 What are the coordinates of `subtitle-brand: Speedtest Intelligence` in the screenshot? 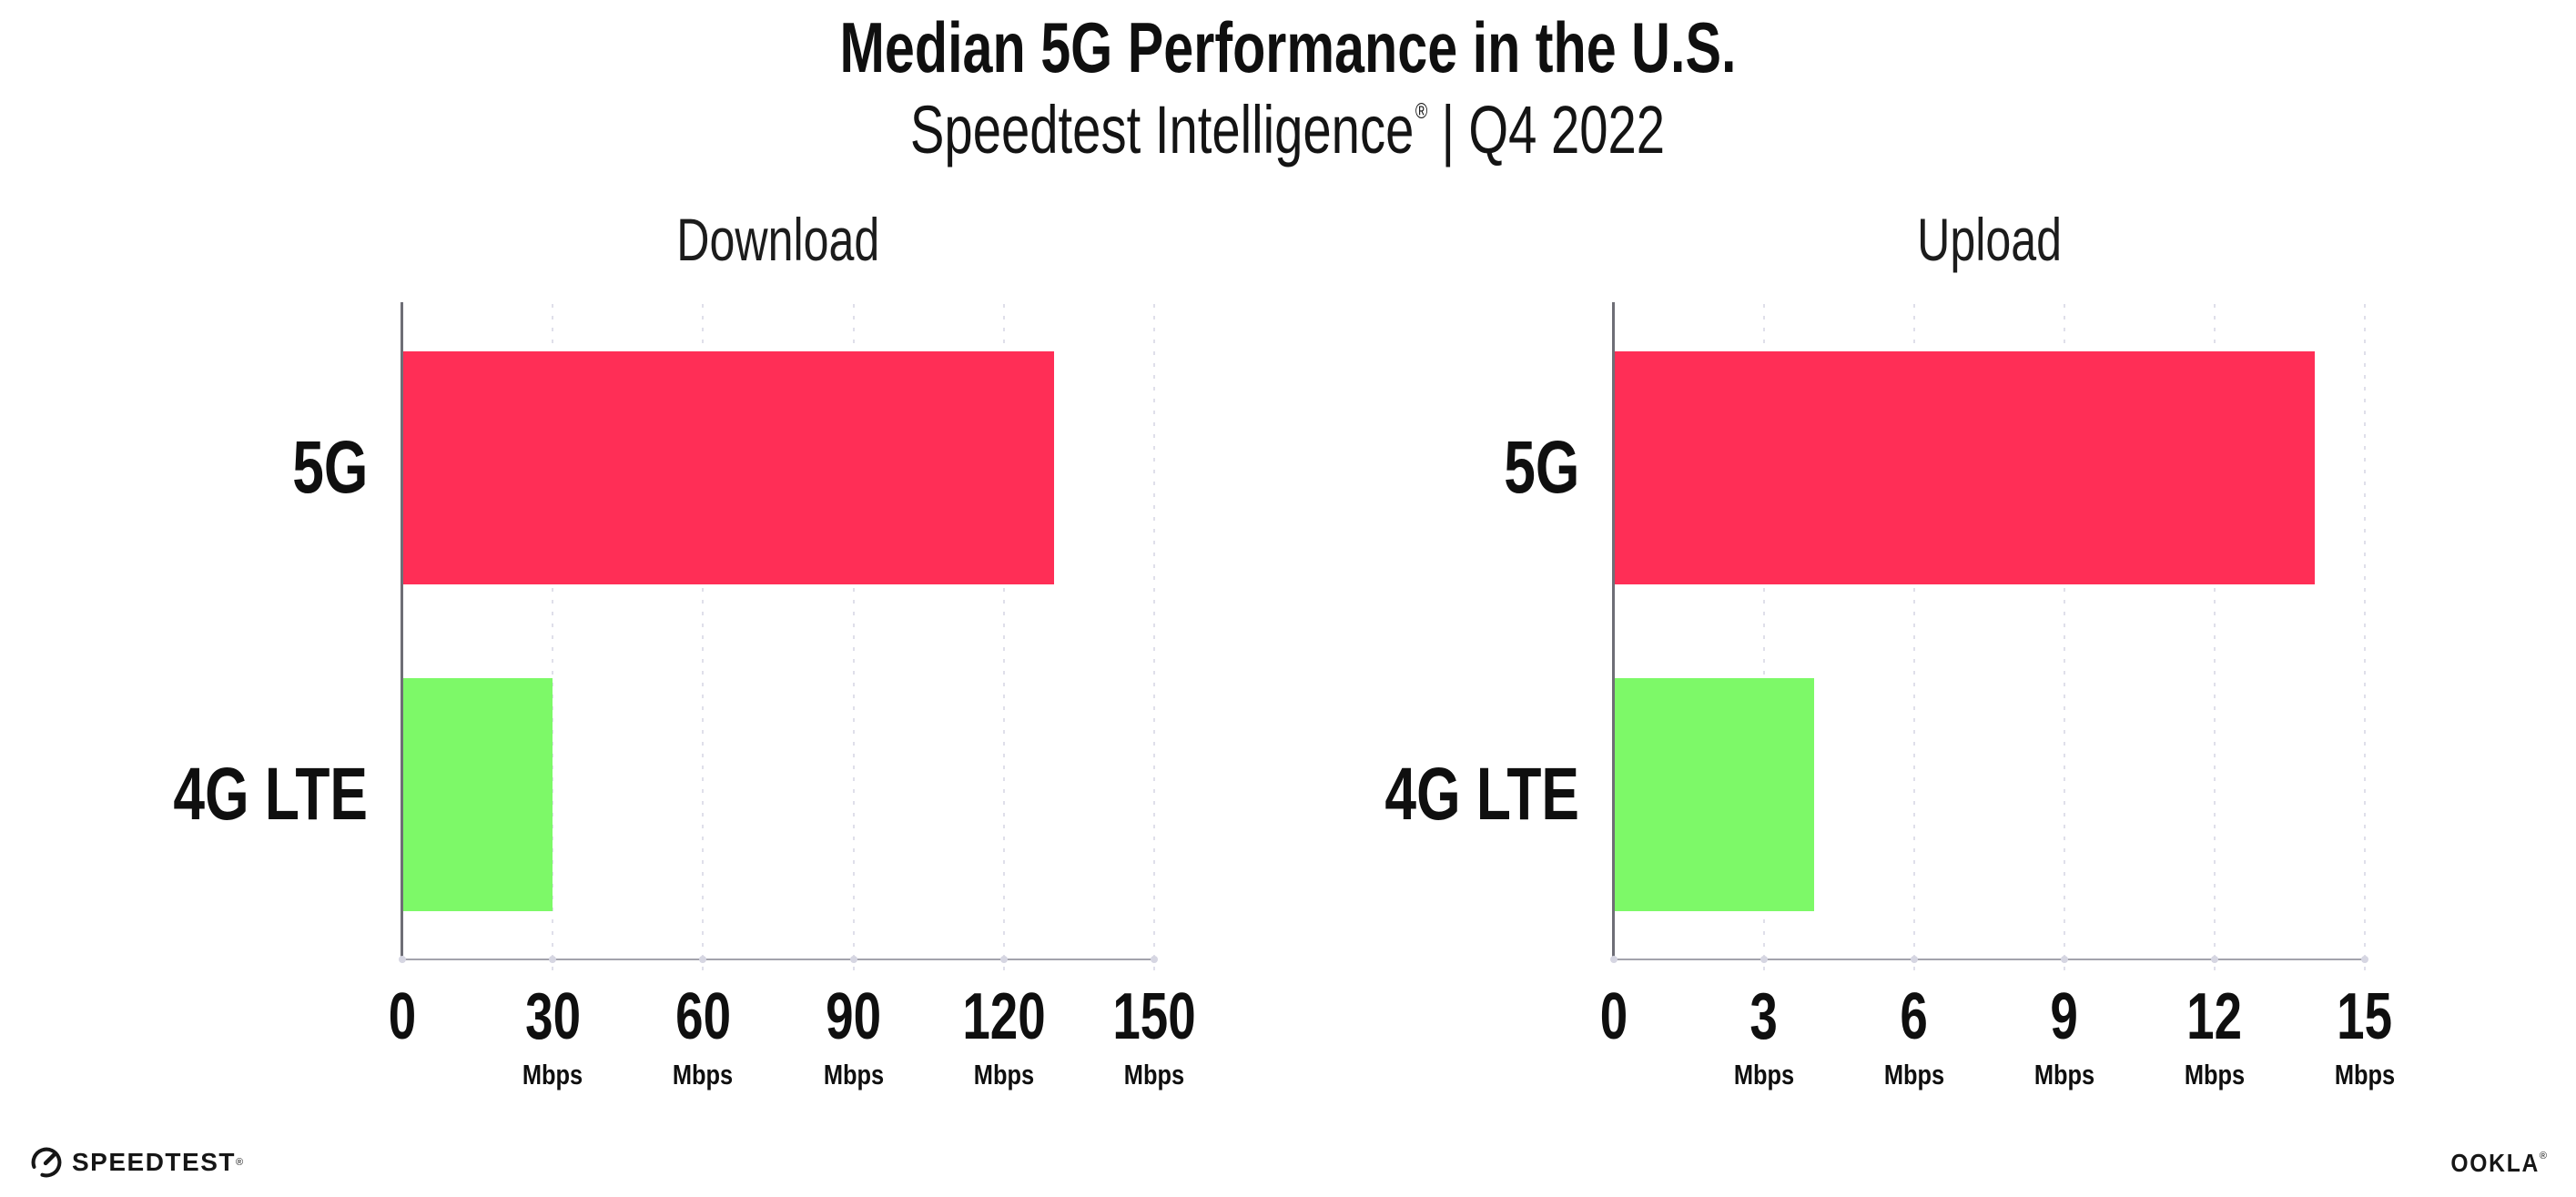 It's located at (1162, 129).